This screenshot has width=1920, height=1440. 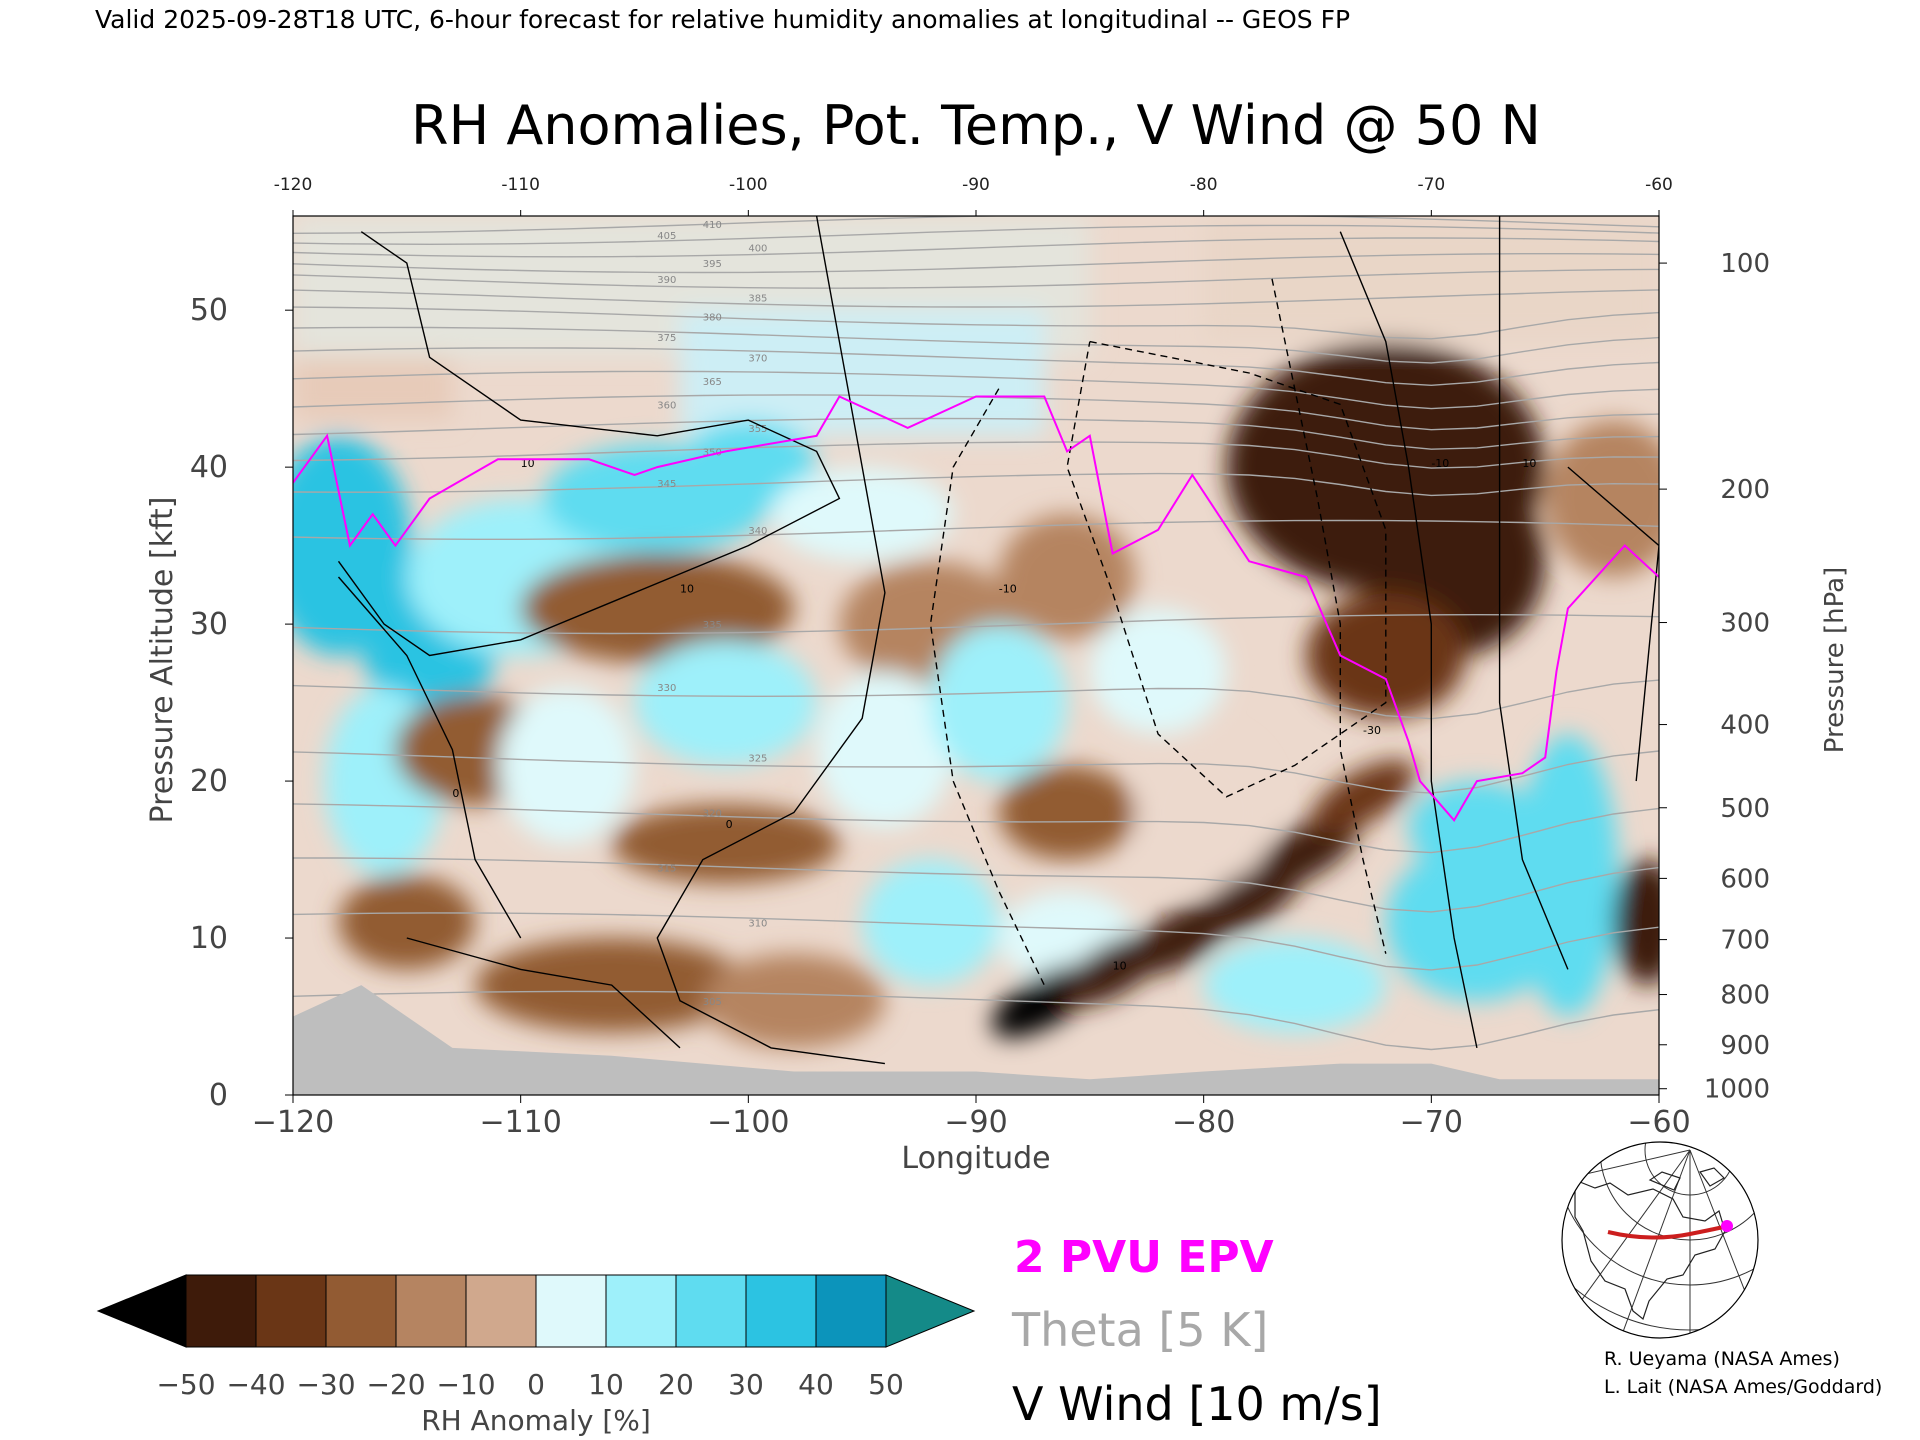 I want to click on x-tick-label: −110, so click(x=520, y=1122).